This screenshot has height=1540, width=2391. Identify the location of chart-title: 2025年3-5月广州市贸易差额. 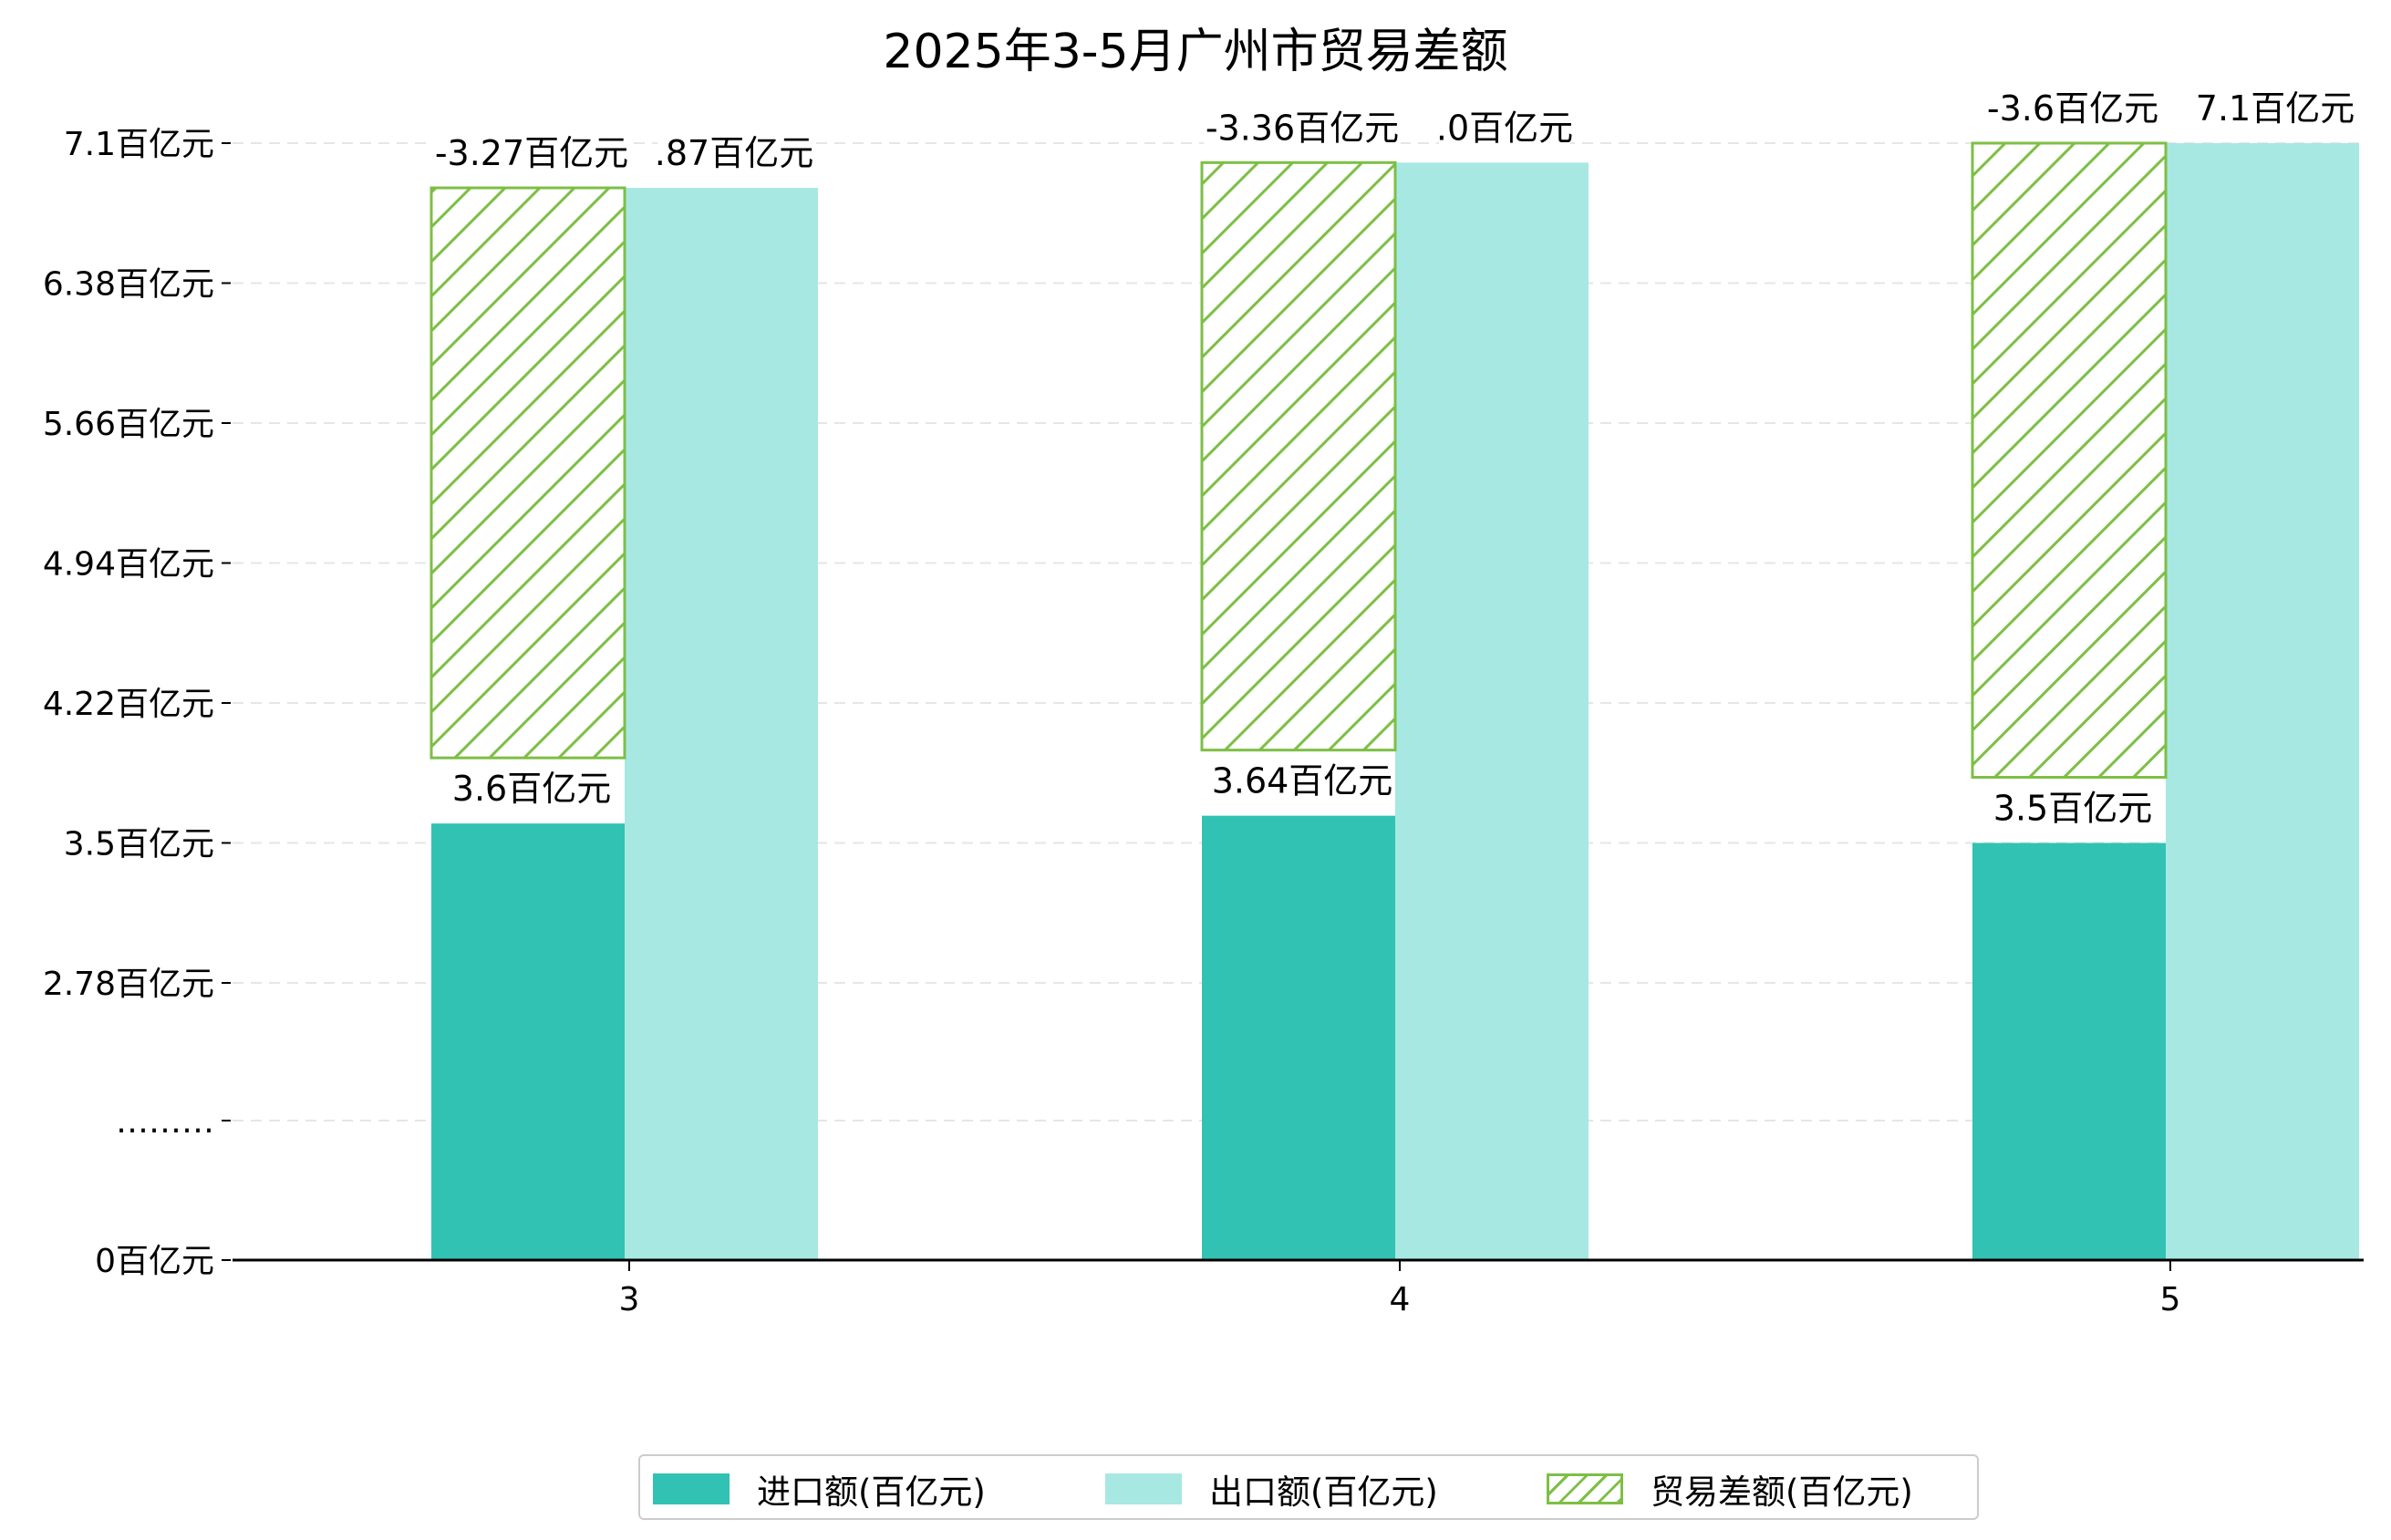
(1195, 52).